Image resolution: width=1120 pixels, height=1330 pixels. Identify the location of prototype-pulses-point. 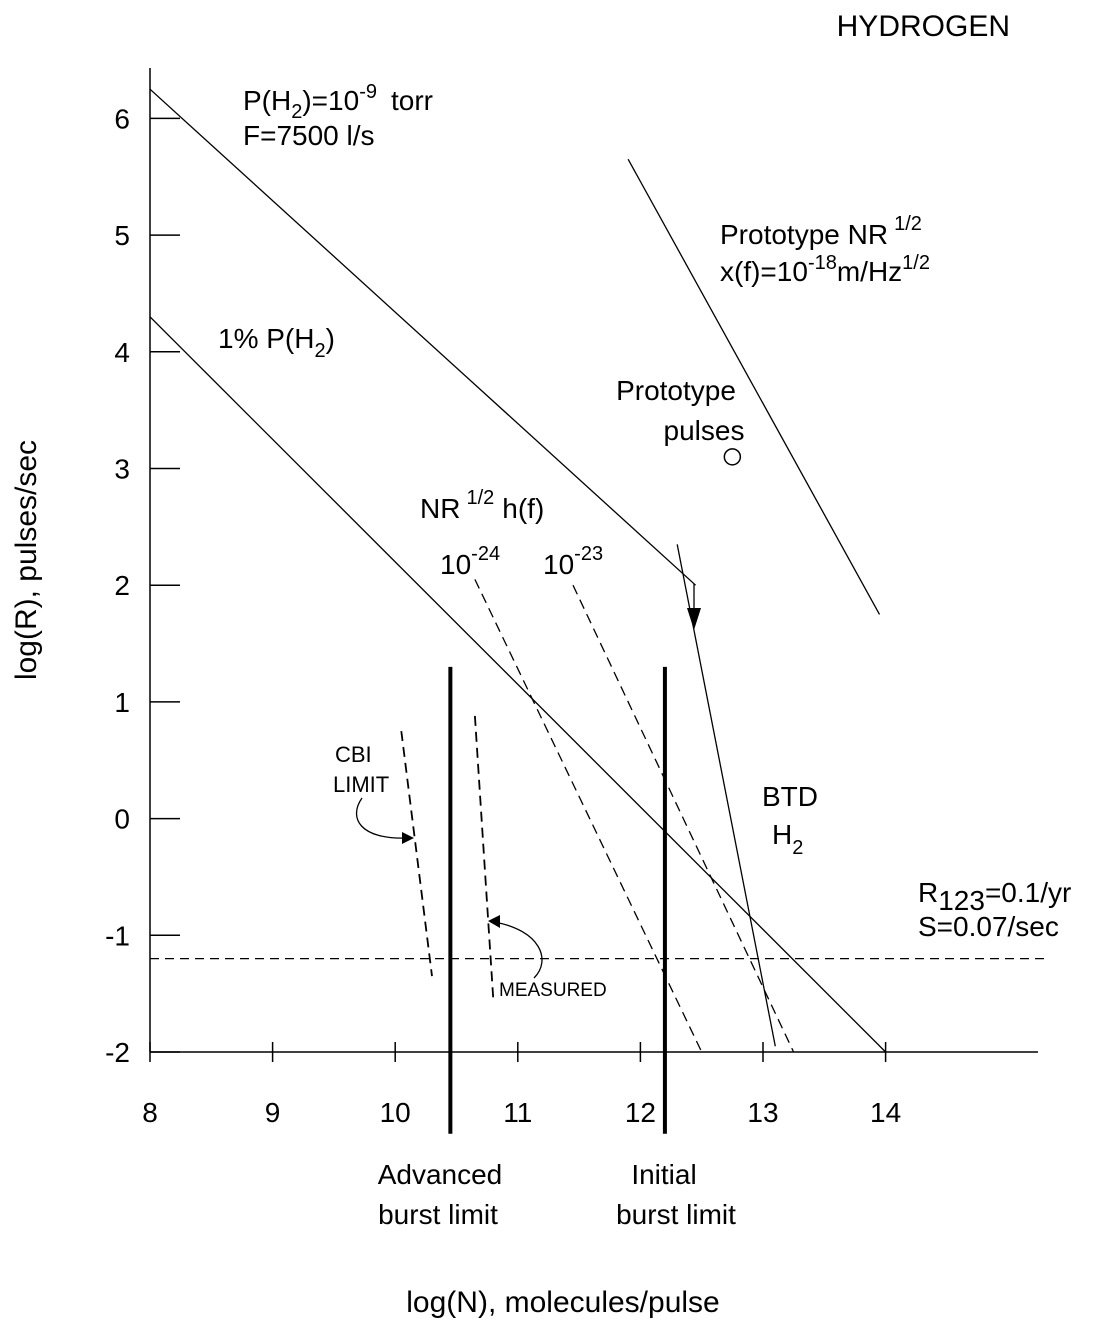
(732, 457).